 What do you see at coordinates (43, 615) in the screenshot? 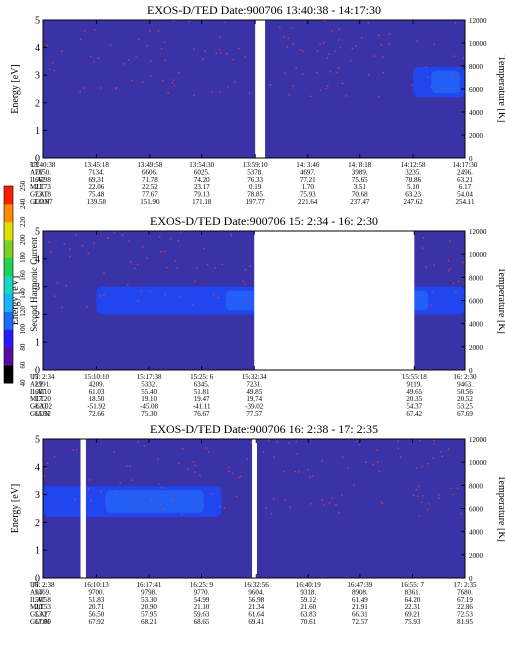
I see `table-cell: 53.27` at bounding box center [43, 615].